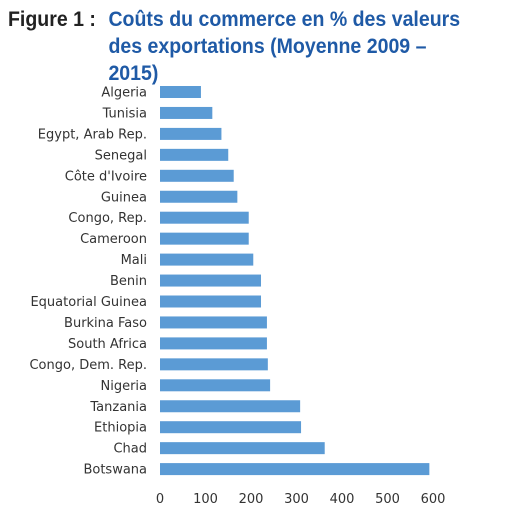  Describe the element at coordinates (267, 60) in the screenshot. I see `title-line-2: des exportations (Moyenne 2009 – 2015)` at that location.